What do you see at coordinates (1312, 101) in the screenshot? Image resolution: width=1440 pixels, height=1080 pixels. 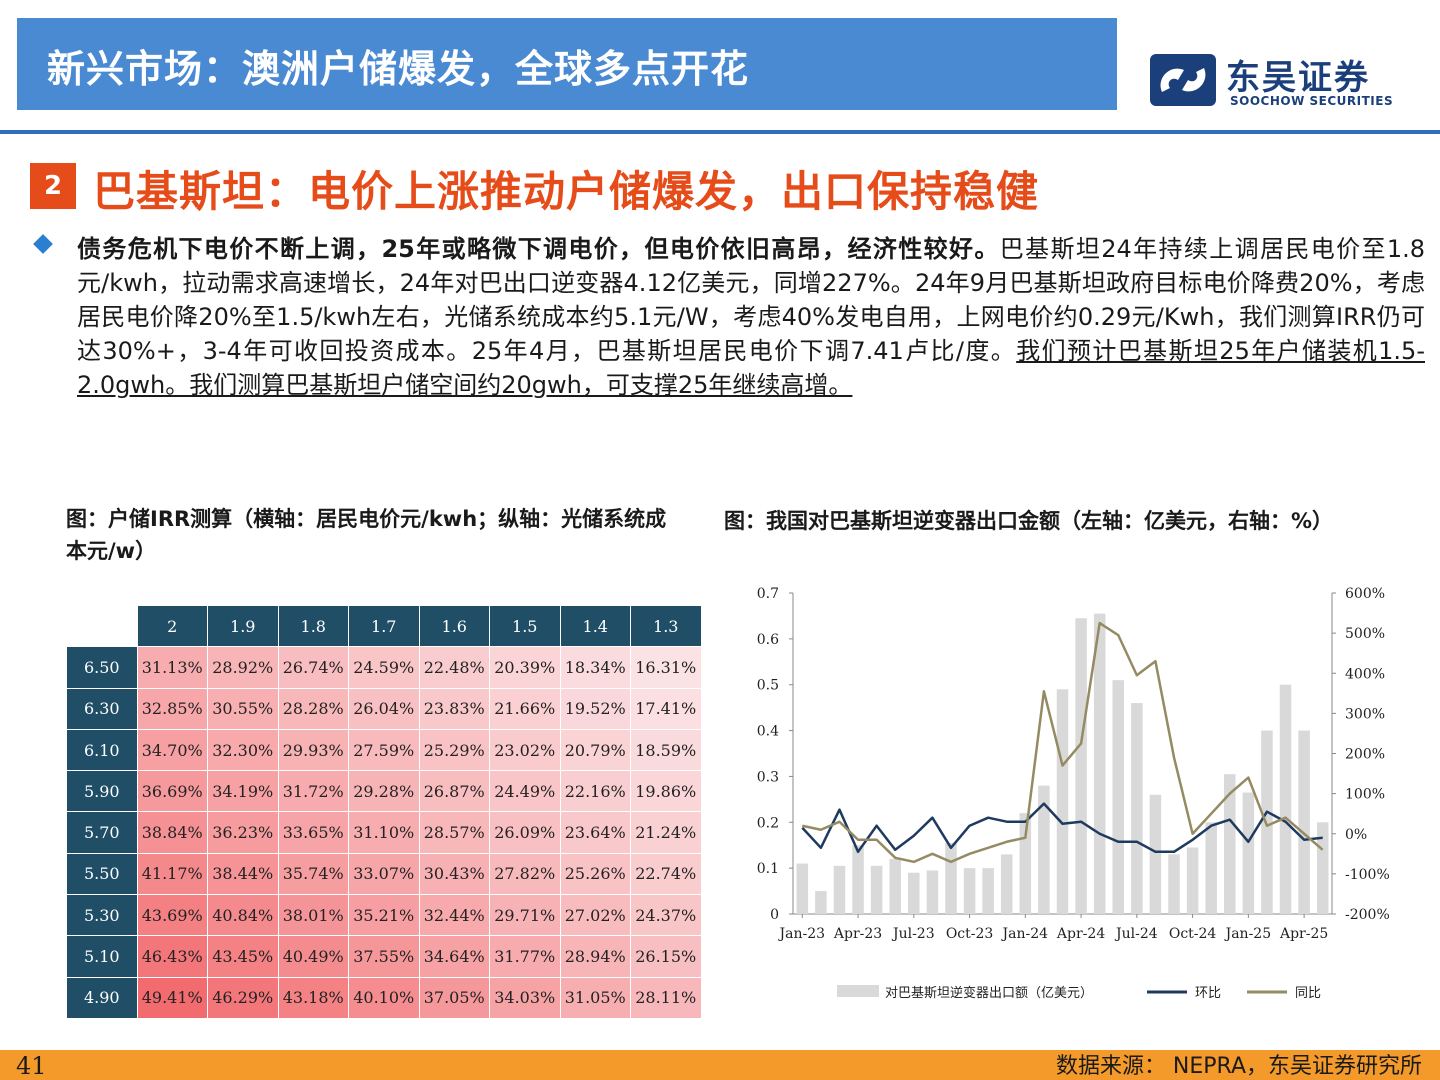 I see `logo-en-text: SOOCHOW SECURITIES` at bounding box center [1312, 101].